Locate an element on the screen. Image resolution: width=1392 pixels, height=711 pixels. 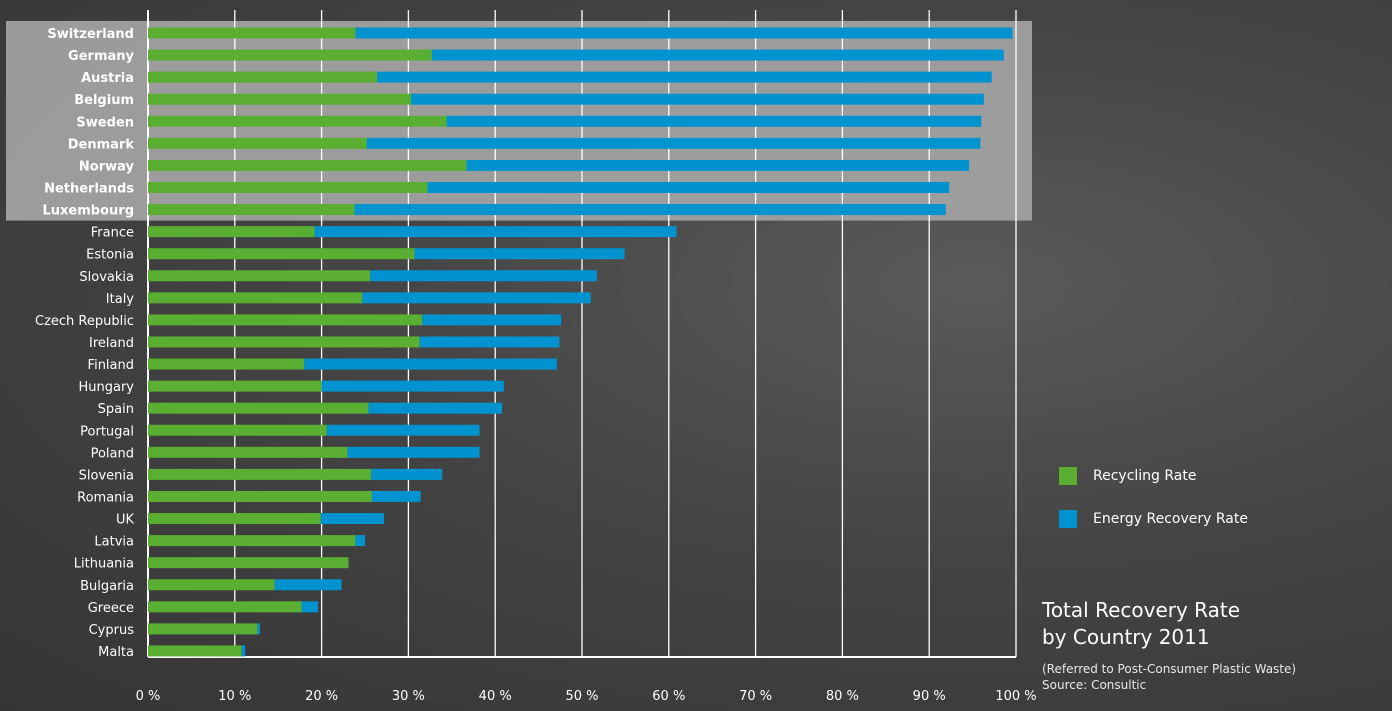
category-label: Slovakia is located at coordinates (106, 277).